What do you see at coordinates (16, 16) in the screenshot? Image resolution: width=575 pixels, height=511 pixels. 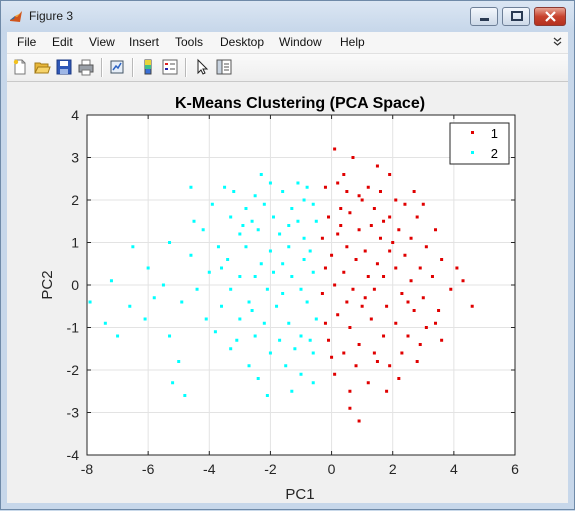 I see `matlab-icon` at bounding box center [16, 16].